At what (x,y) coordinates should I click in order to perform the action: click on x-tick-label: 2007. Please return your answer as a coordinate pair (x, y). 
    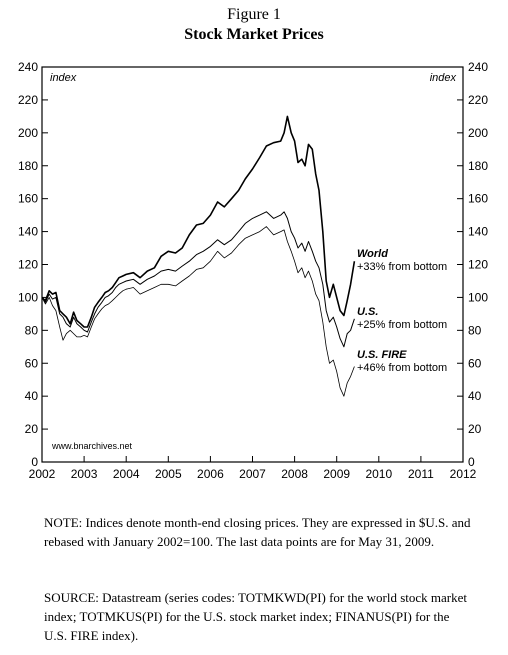
    Looking at the image, I should click on (252, 474).